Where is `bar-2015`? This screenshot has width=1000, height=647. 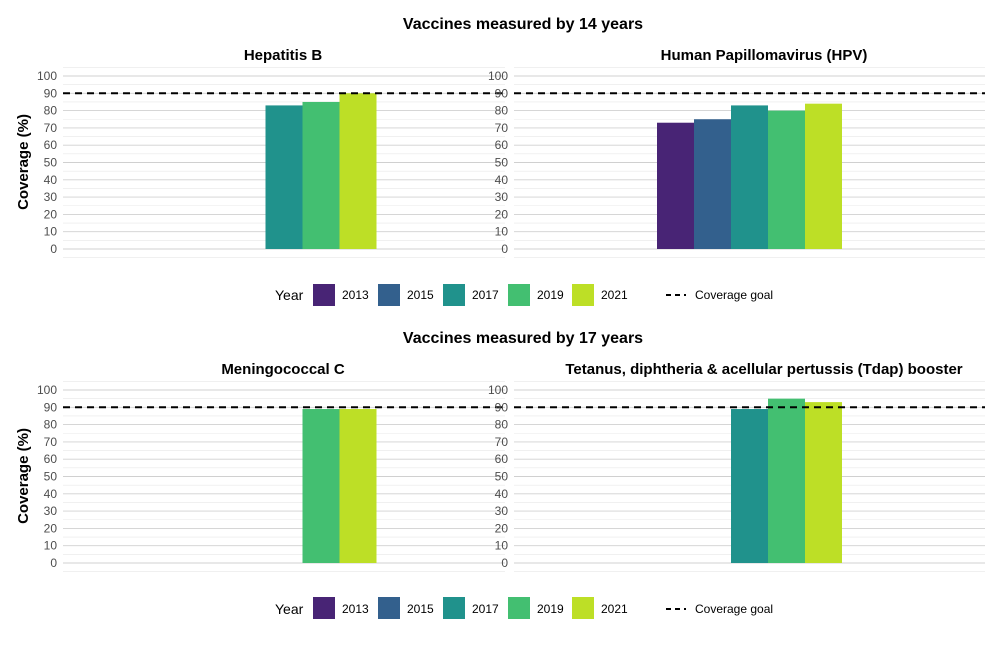 bar-2015 is located at coordinates (712, 184).